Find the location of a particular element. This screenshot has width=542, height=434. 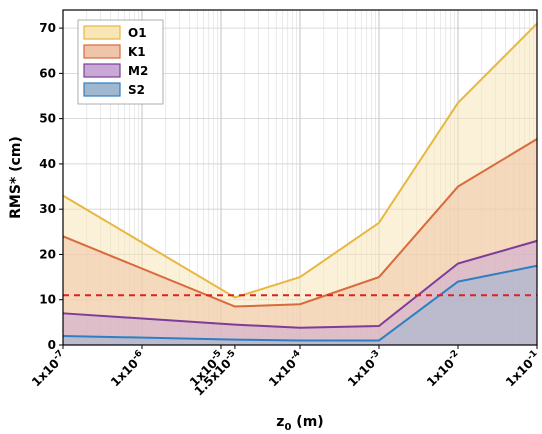

legend: O1 K1 M2 S2 is located at coordinates (120, 62).